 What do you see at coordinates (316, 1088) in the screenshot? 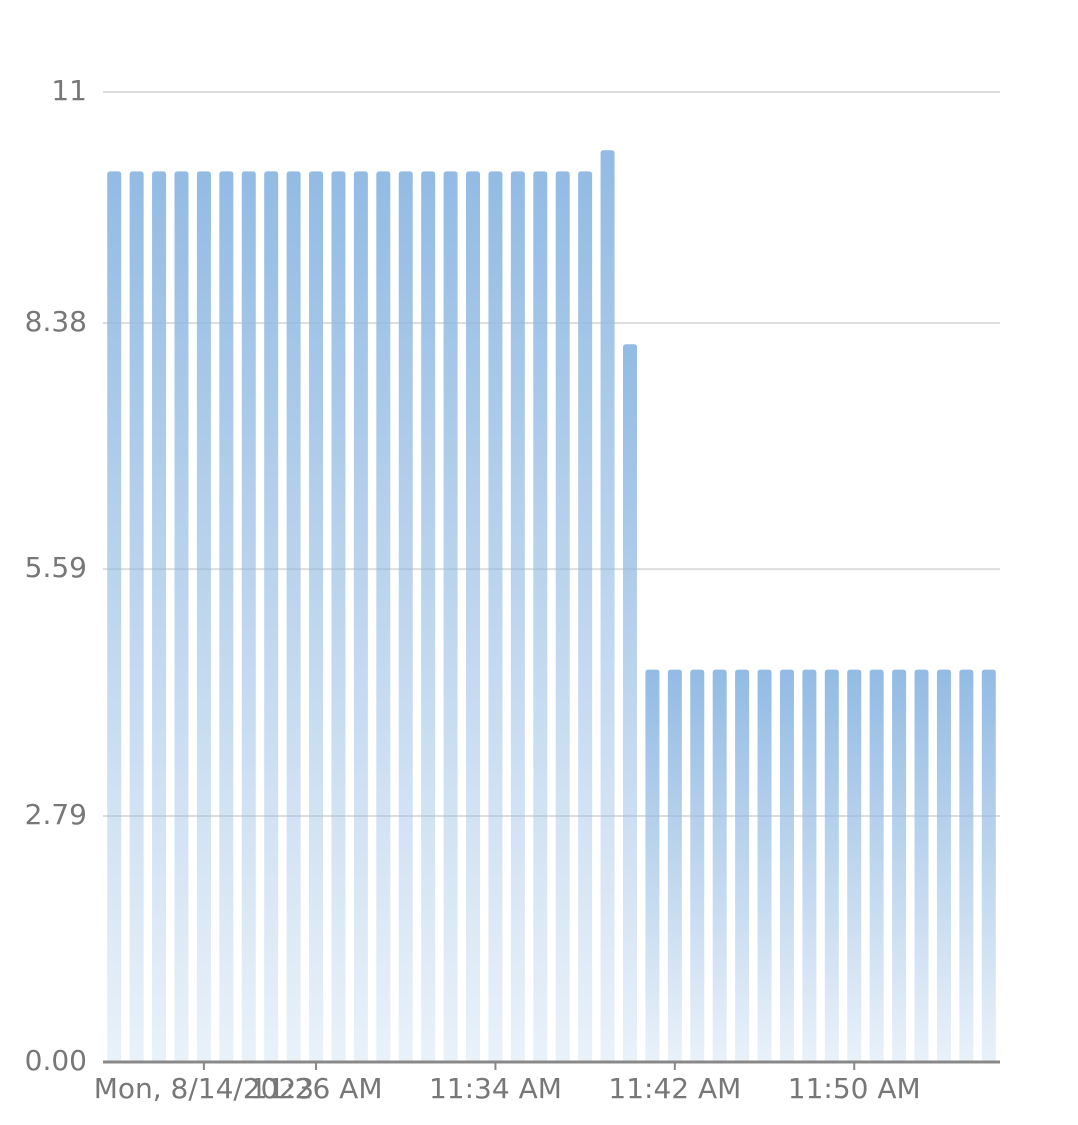
I see `x-tick-label: 11:26 AM` at bounding box center [316, 1088].